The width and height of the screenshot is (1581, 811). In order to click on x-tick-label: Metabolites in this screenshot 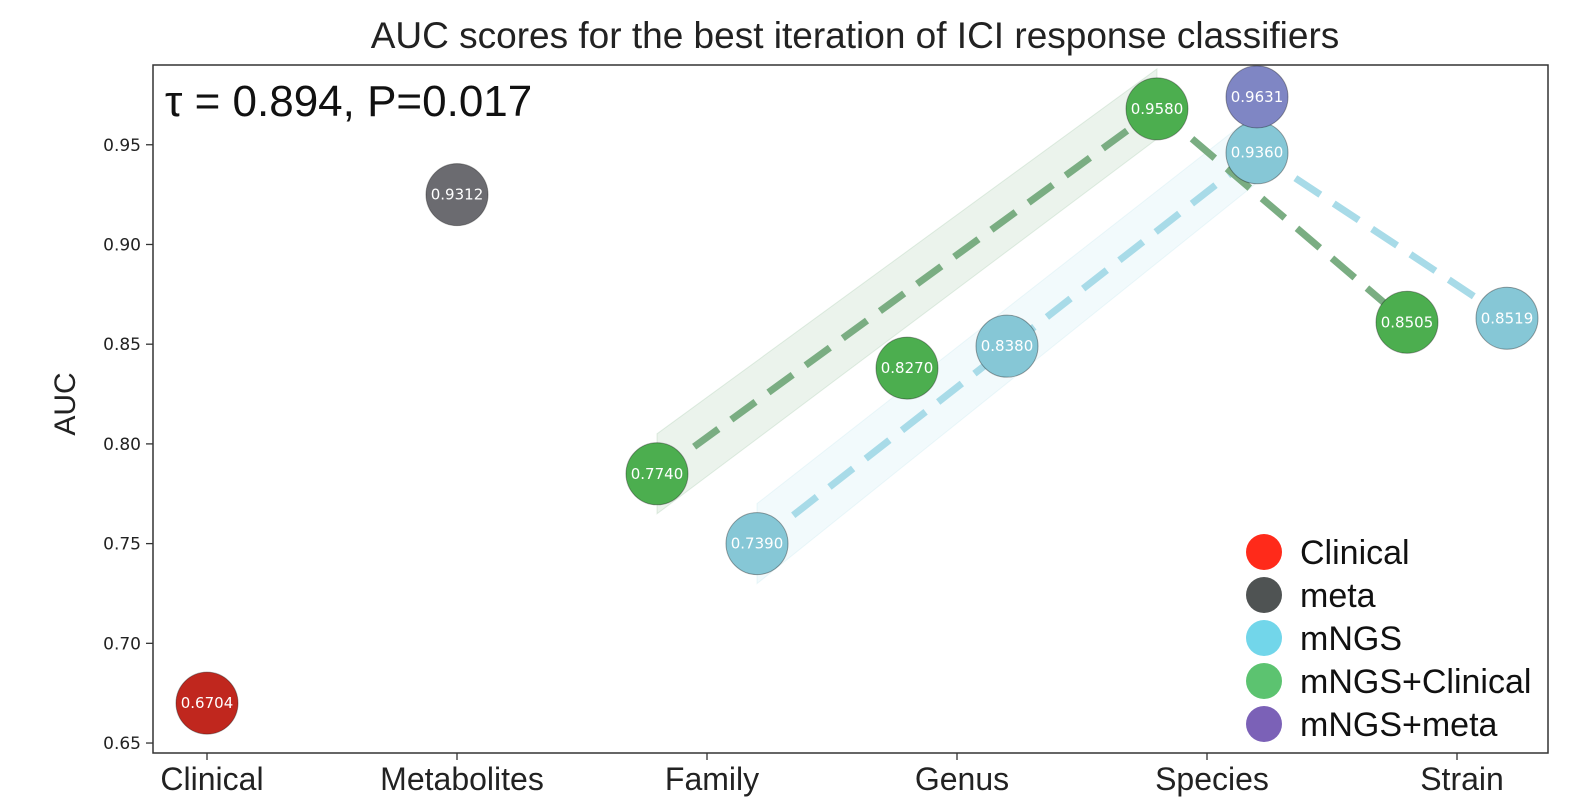, I will do `click(462, 779)`.